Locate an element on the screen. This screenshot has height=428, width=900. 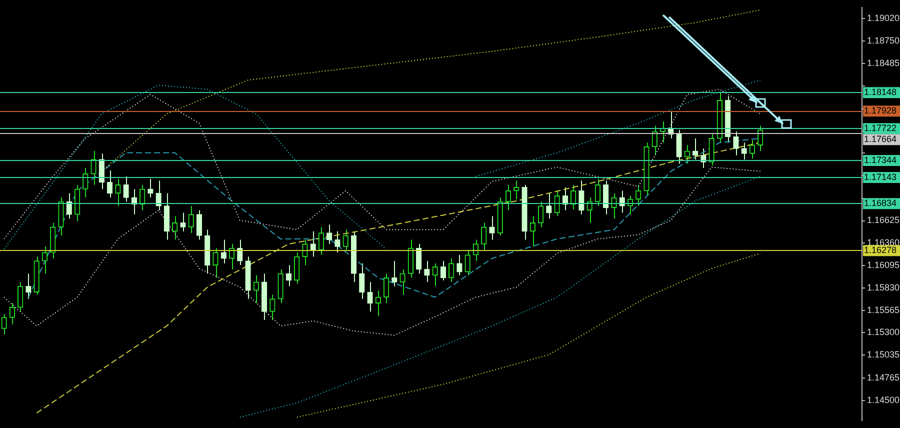
ref-line-label: 1.17344 is located at coordinates (880, 159).